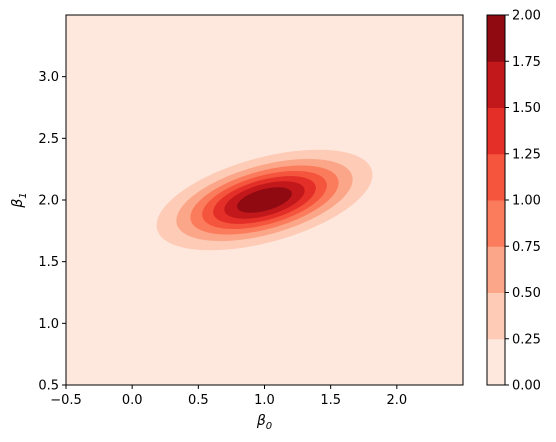  Describe the element at coordinates (19, 200) in the screenshot. I see `y-axis-label: β1` at that location.